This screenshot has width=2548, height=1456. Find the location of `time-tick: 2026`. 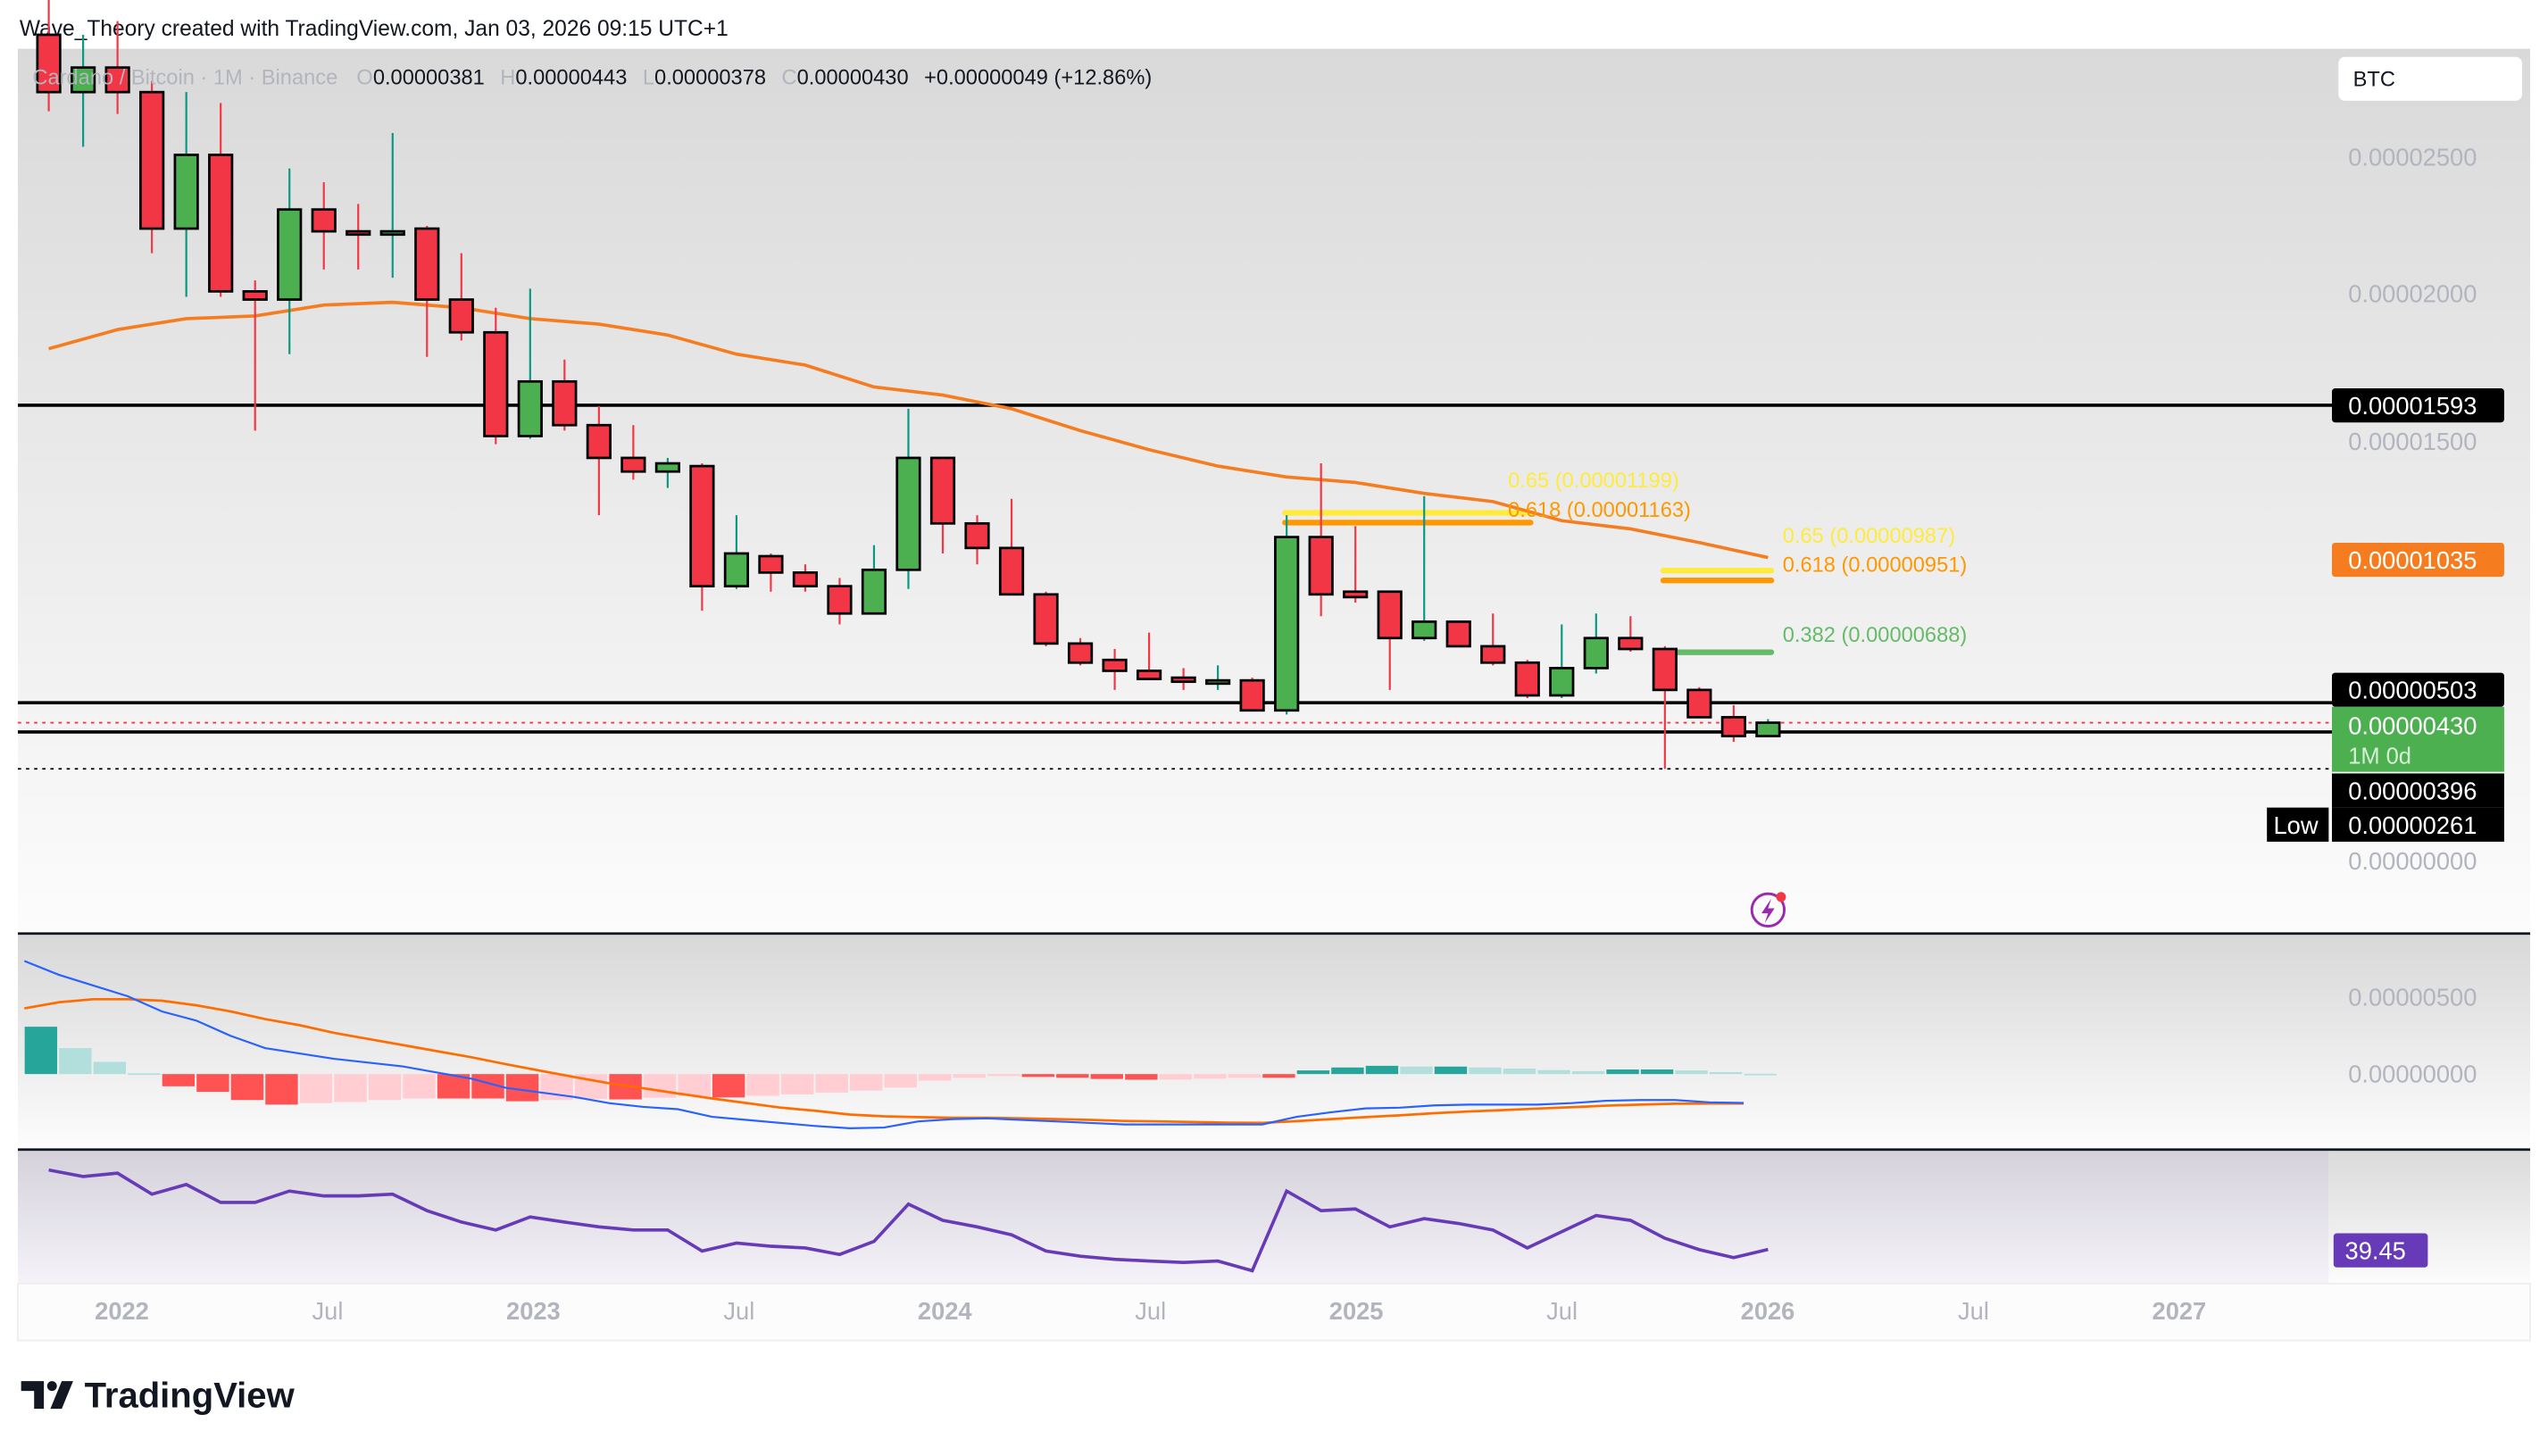

time-tick: 2026 is located at coordinates (1768, 1311).